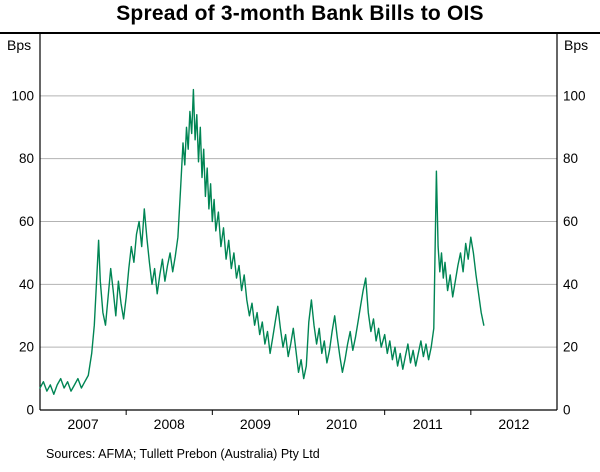  What do you see at coordinates (26, 347) in the screenshot?
I see `y-tick-label-left: 20` at bounding box center [26, 347].